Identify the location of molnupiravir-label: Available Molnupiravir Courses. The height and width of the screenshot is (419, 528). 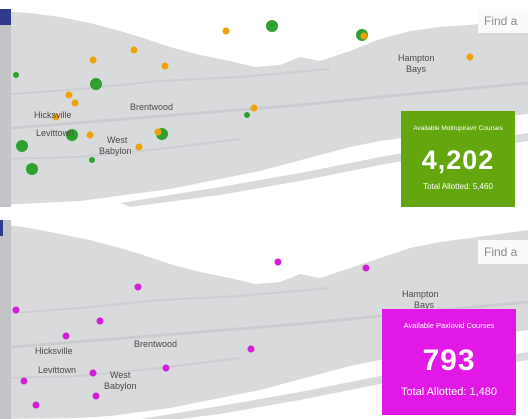
(458, 128).